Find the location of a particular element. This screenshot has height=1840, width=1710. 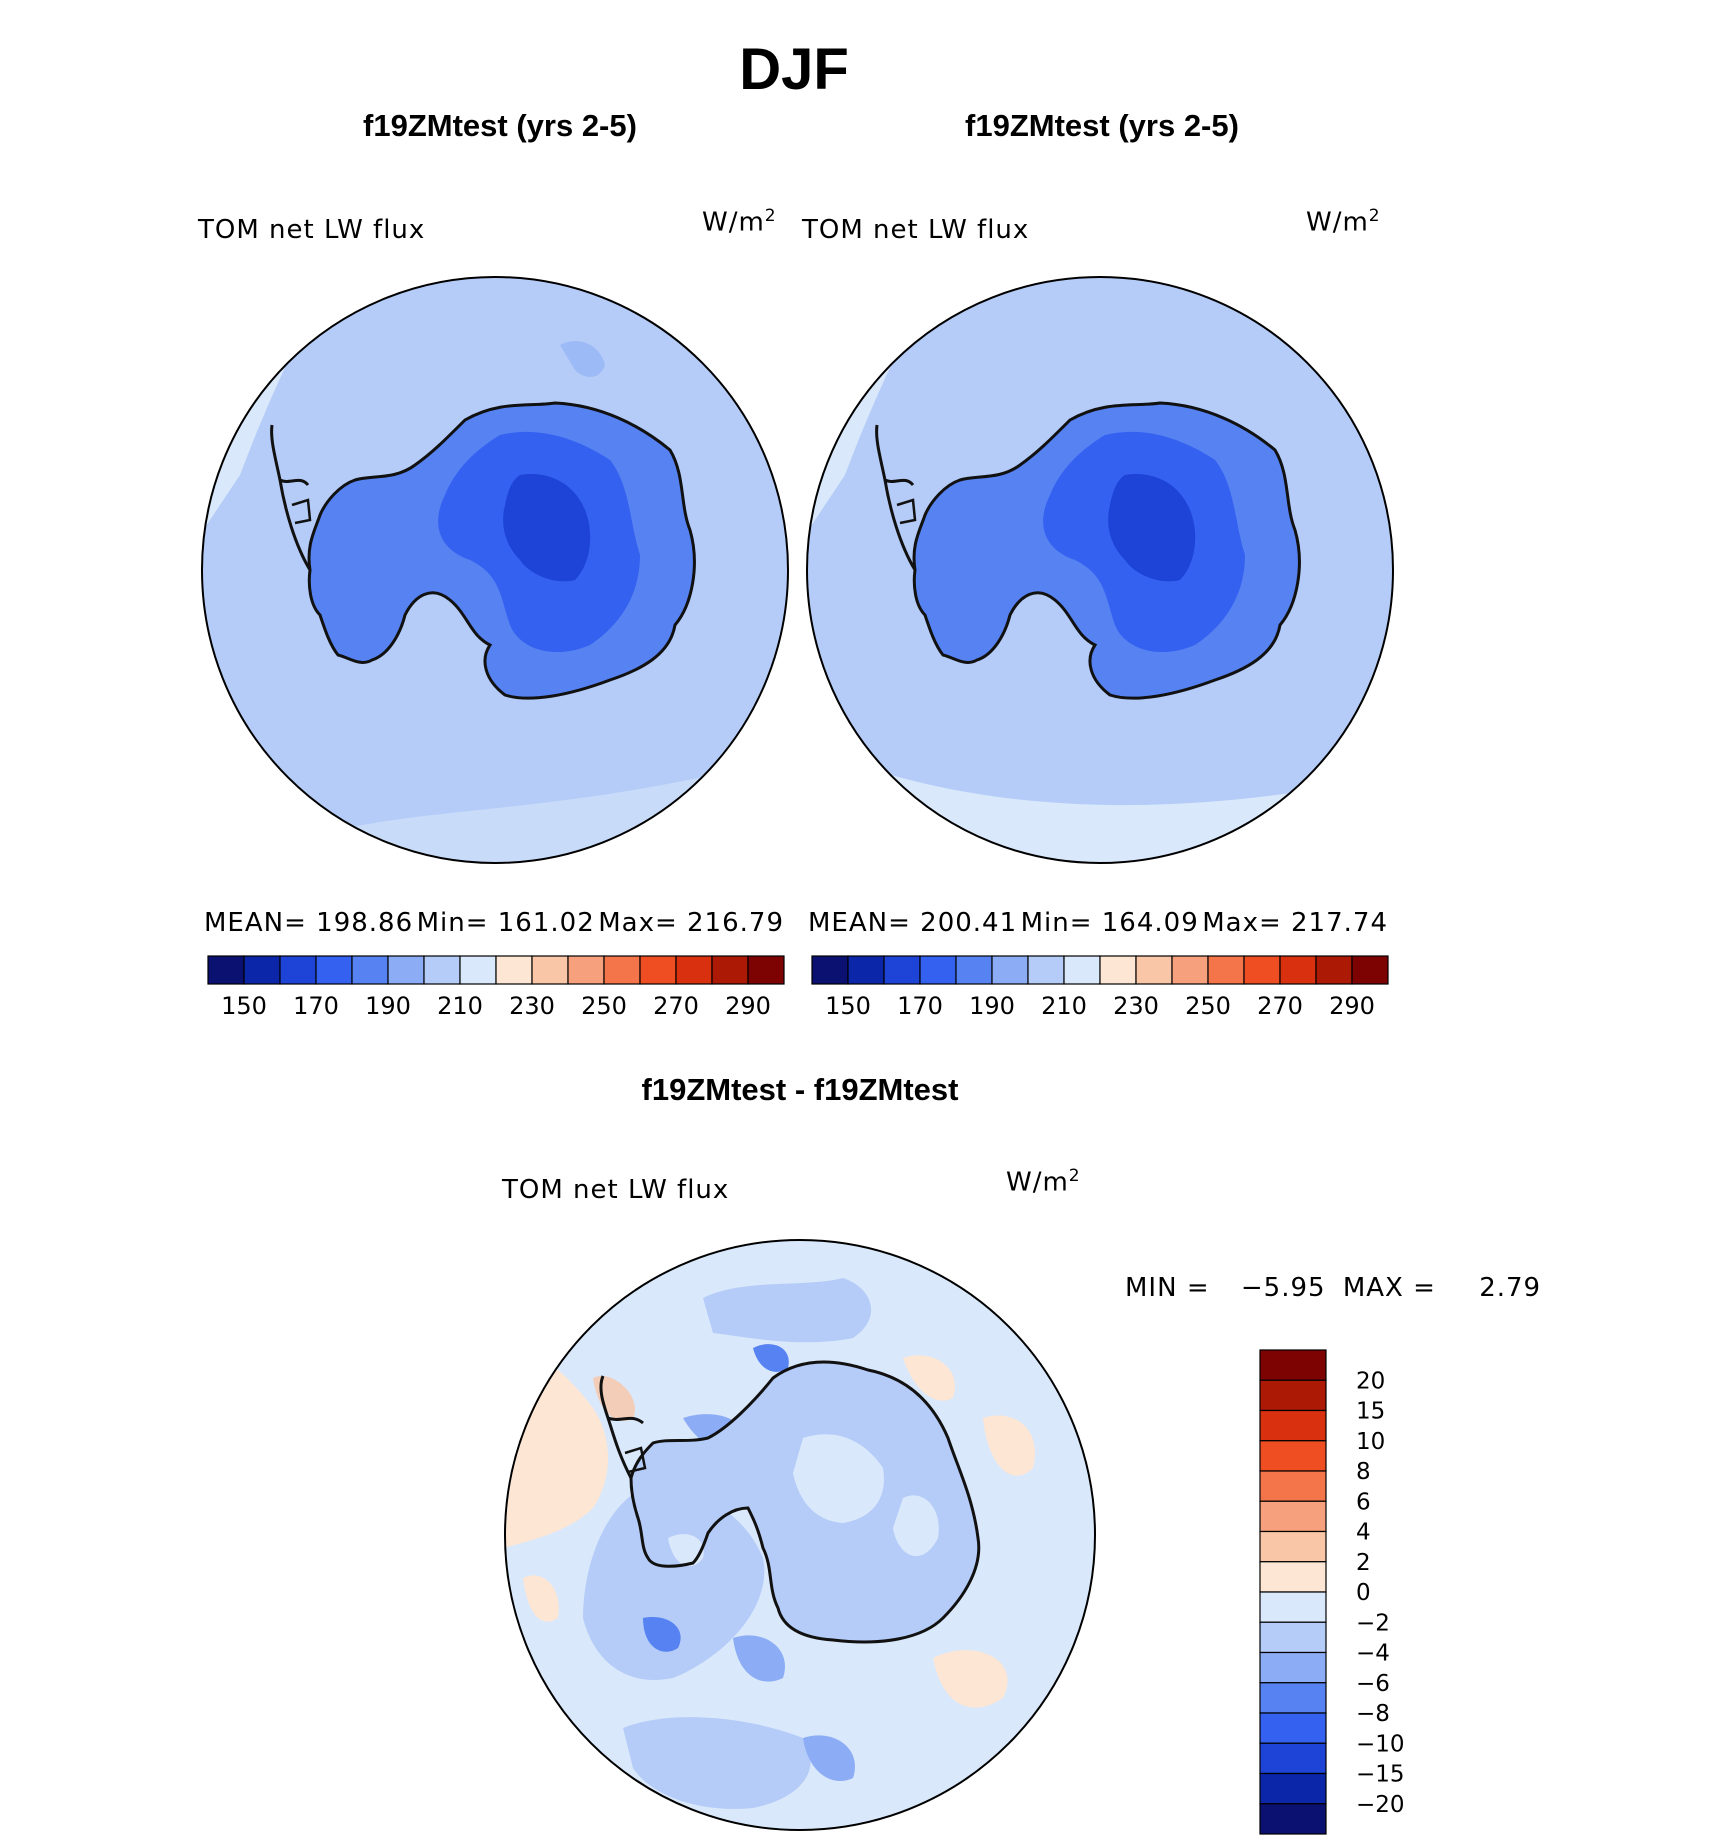

diff-min-value: −5.95 is located at coordinates (1283, 1288).